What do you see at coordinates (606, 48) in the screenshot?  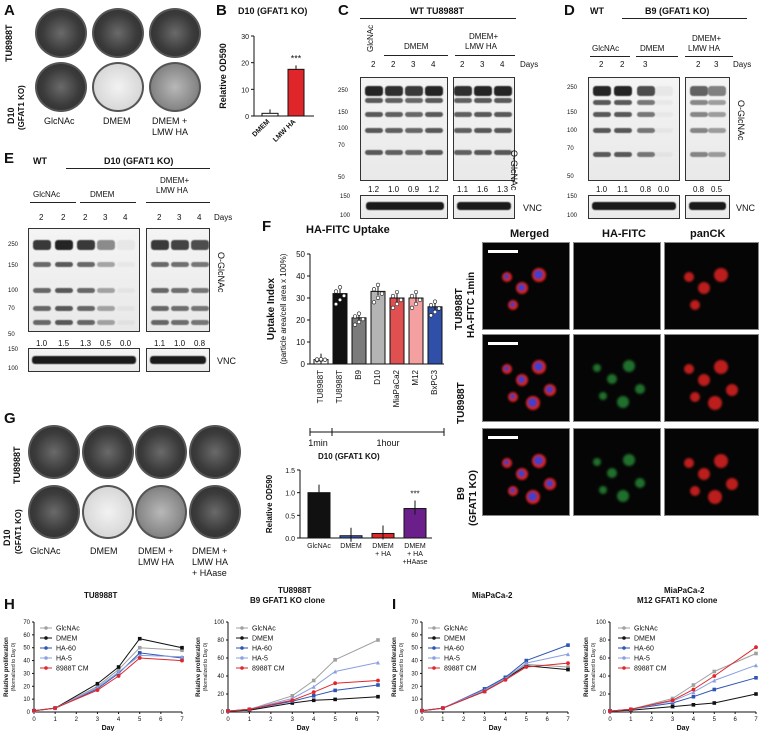 I see `panel-d-group-label: GlcNAc` at bounding box center [606, 48].